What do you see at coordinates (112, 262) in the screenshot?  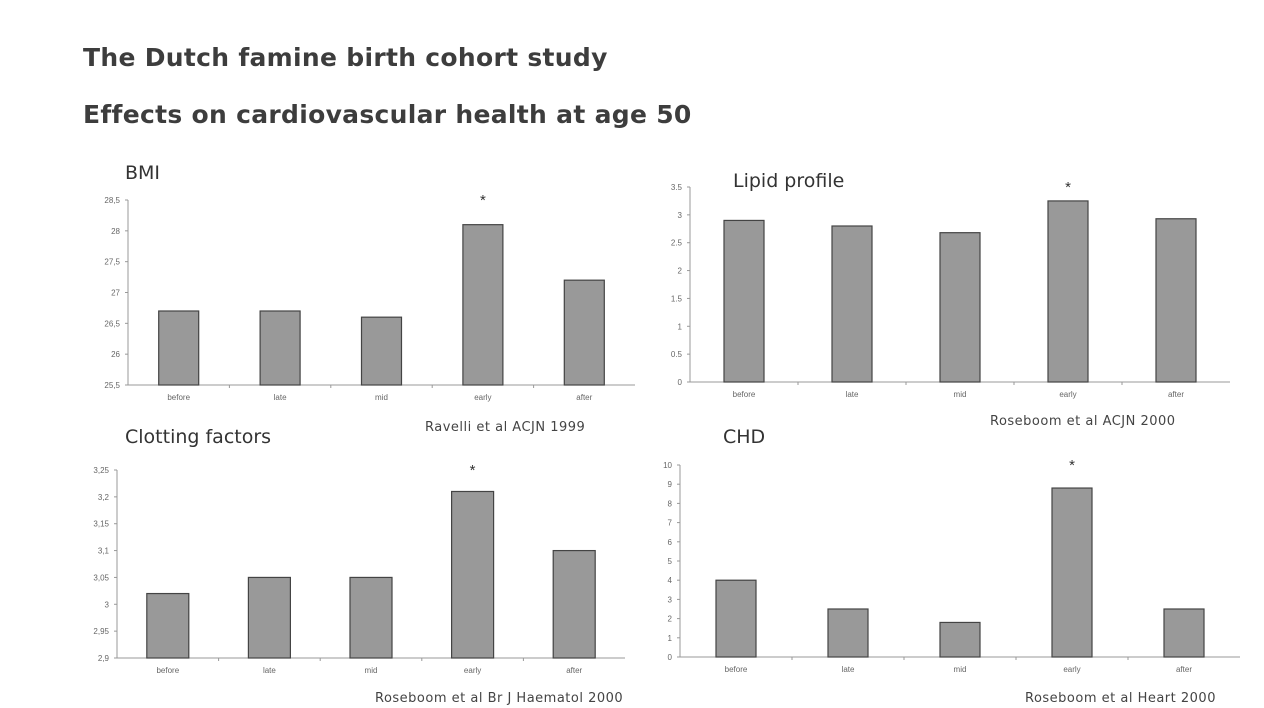 I see `y-tick-label: 27,5` at bounding box center [112, 262].